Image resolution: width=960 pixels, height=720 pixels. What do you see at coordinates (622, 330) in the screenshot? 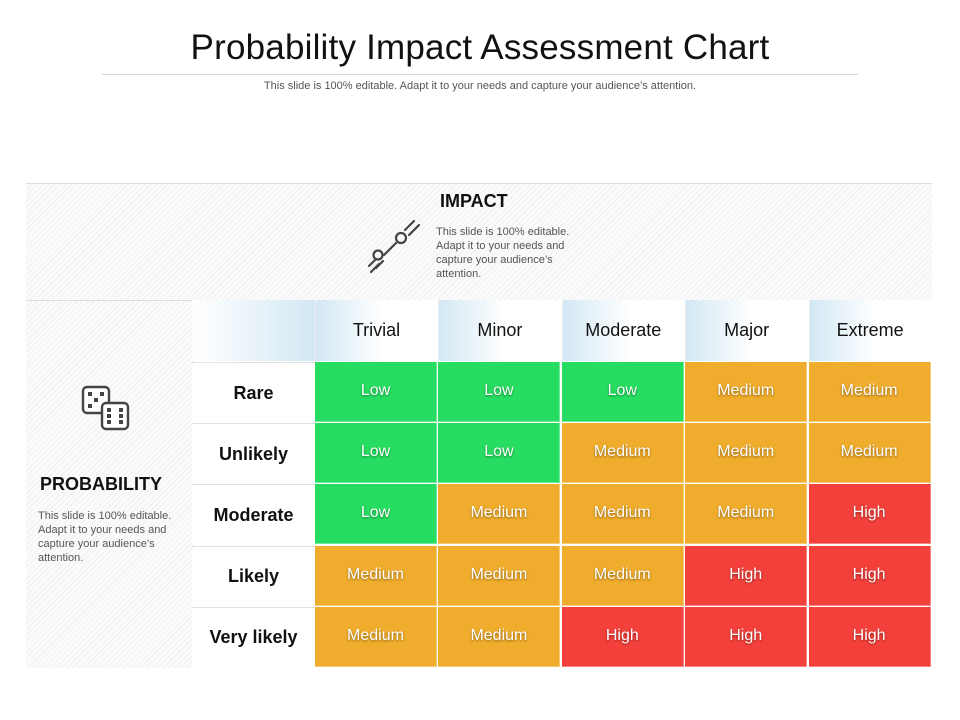
I see `column-header: Moderate` at bounding box center [622, 330].